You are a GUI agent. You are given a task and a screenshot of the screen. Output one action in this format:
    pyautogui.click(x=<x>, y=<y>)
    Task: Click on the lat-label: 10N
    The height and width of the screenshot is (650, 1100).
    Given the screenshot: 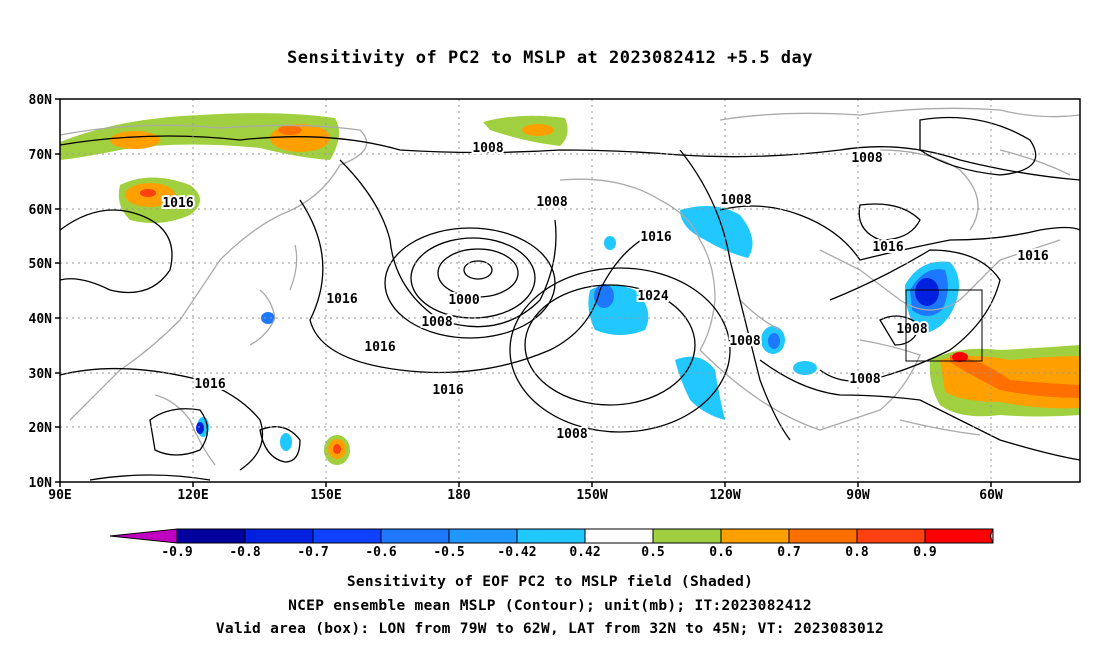 What is the action you would take?
    pyautogui.click(x=41, y=483)
    